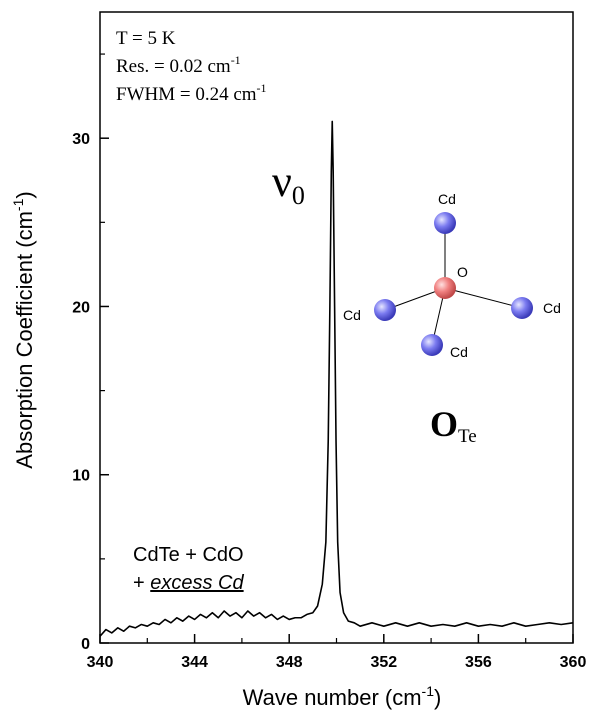 The width and height of the screenshot is (590, 717). I want to click on defect-label-text: O, so click(444, 424).